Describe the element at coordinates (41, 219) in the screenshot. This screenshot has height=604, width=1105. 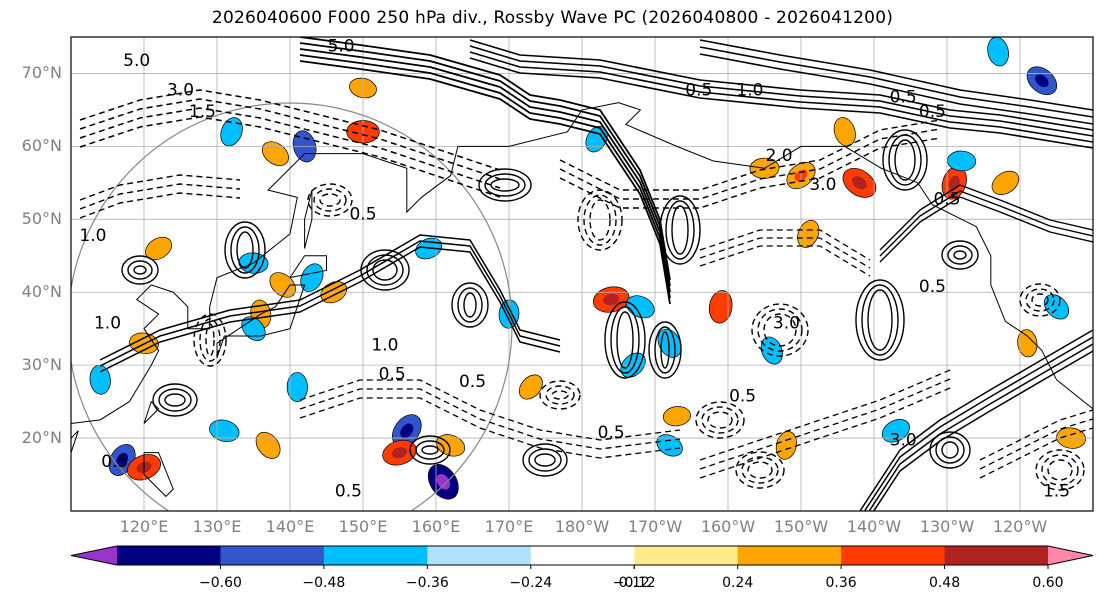
I see `latitude-tick-label: 50°N` at that location.